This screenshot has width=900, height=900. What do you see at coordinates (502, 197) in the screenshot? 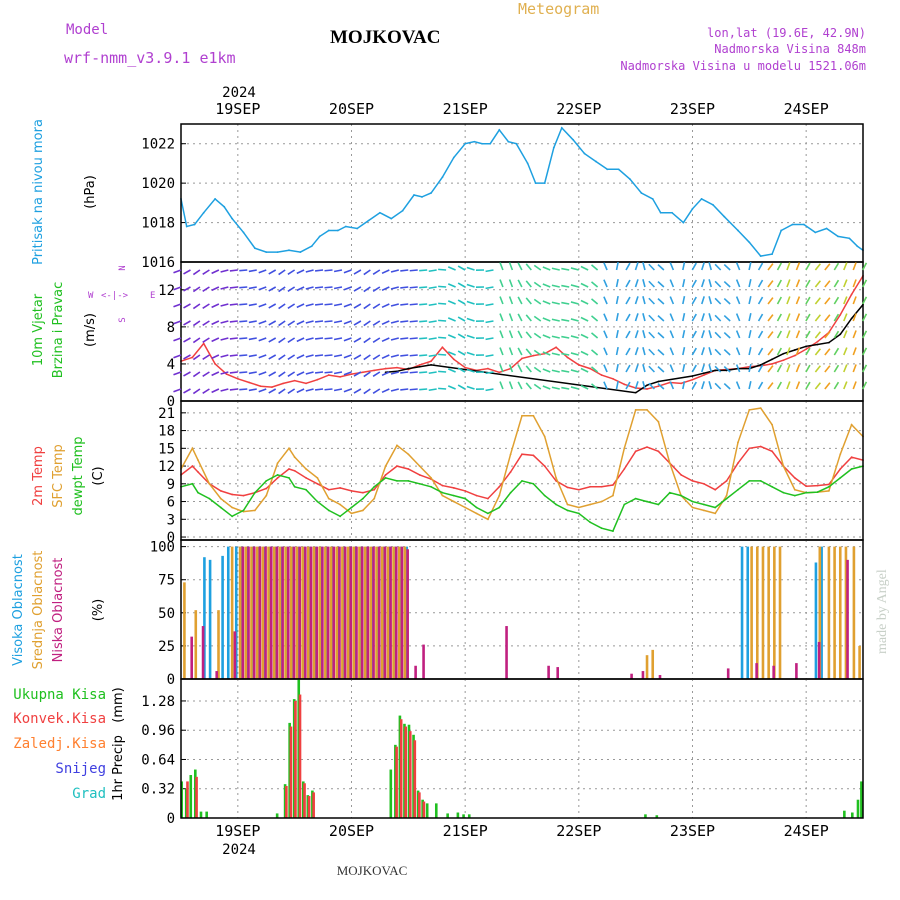
I see `panel-pressure: 1016 1018 1020 1022` at bounding box center [502, 197].